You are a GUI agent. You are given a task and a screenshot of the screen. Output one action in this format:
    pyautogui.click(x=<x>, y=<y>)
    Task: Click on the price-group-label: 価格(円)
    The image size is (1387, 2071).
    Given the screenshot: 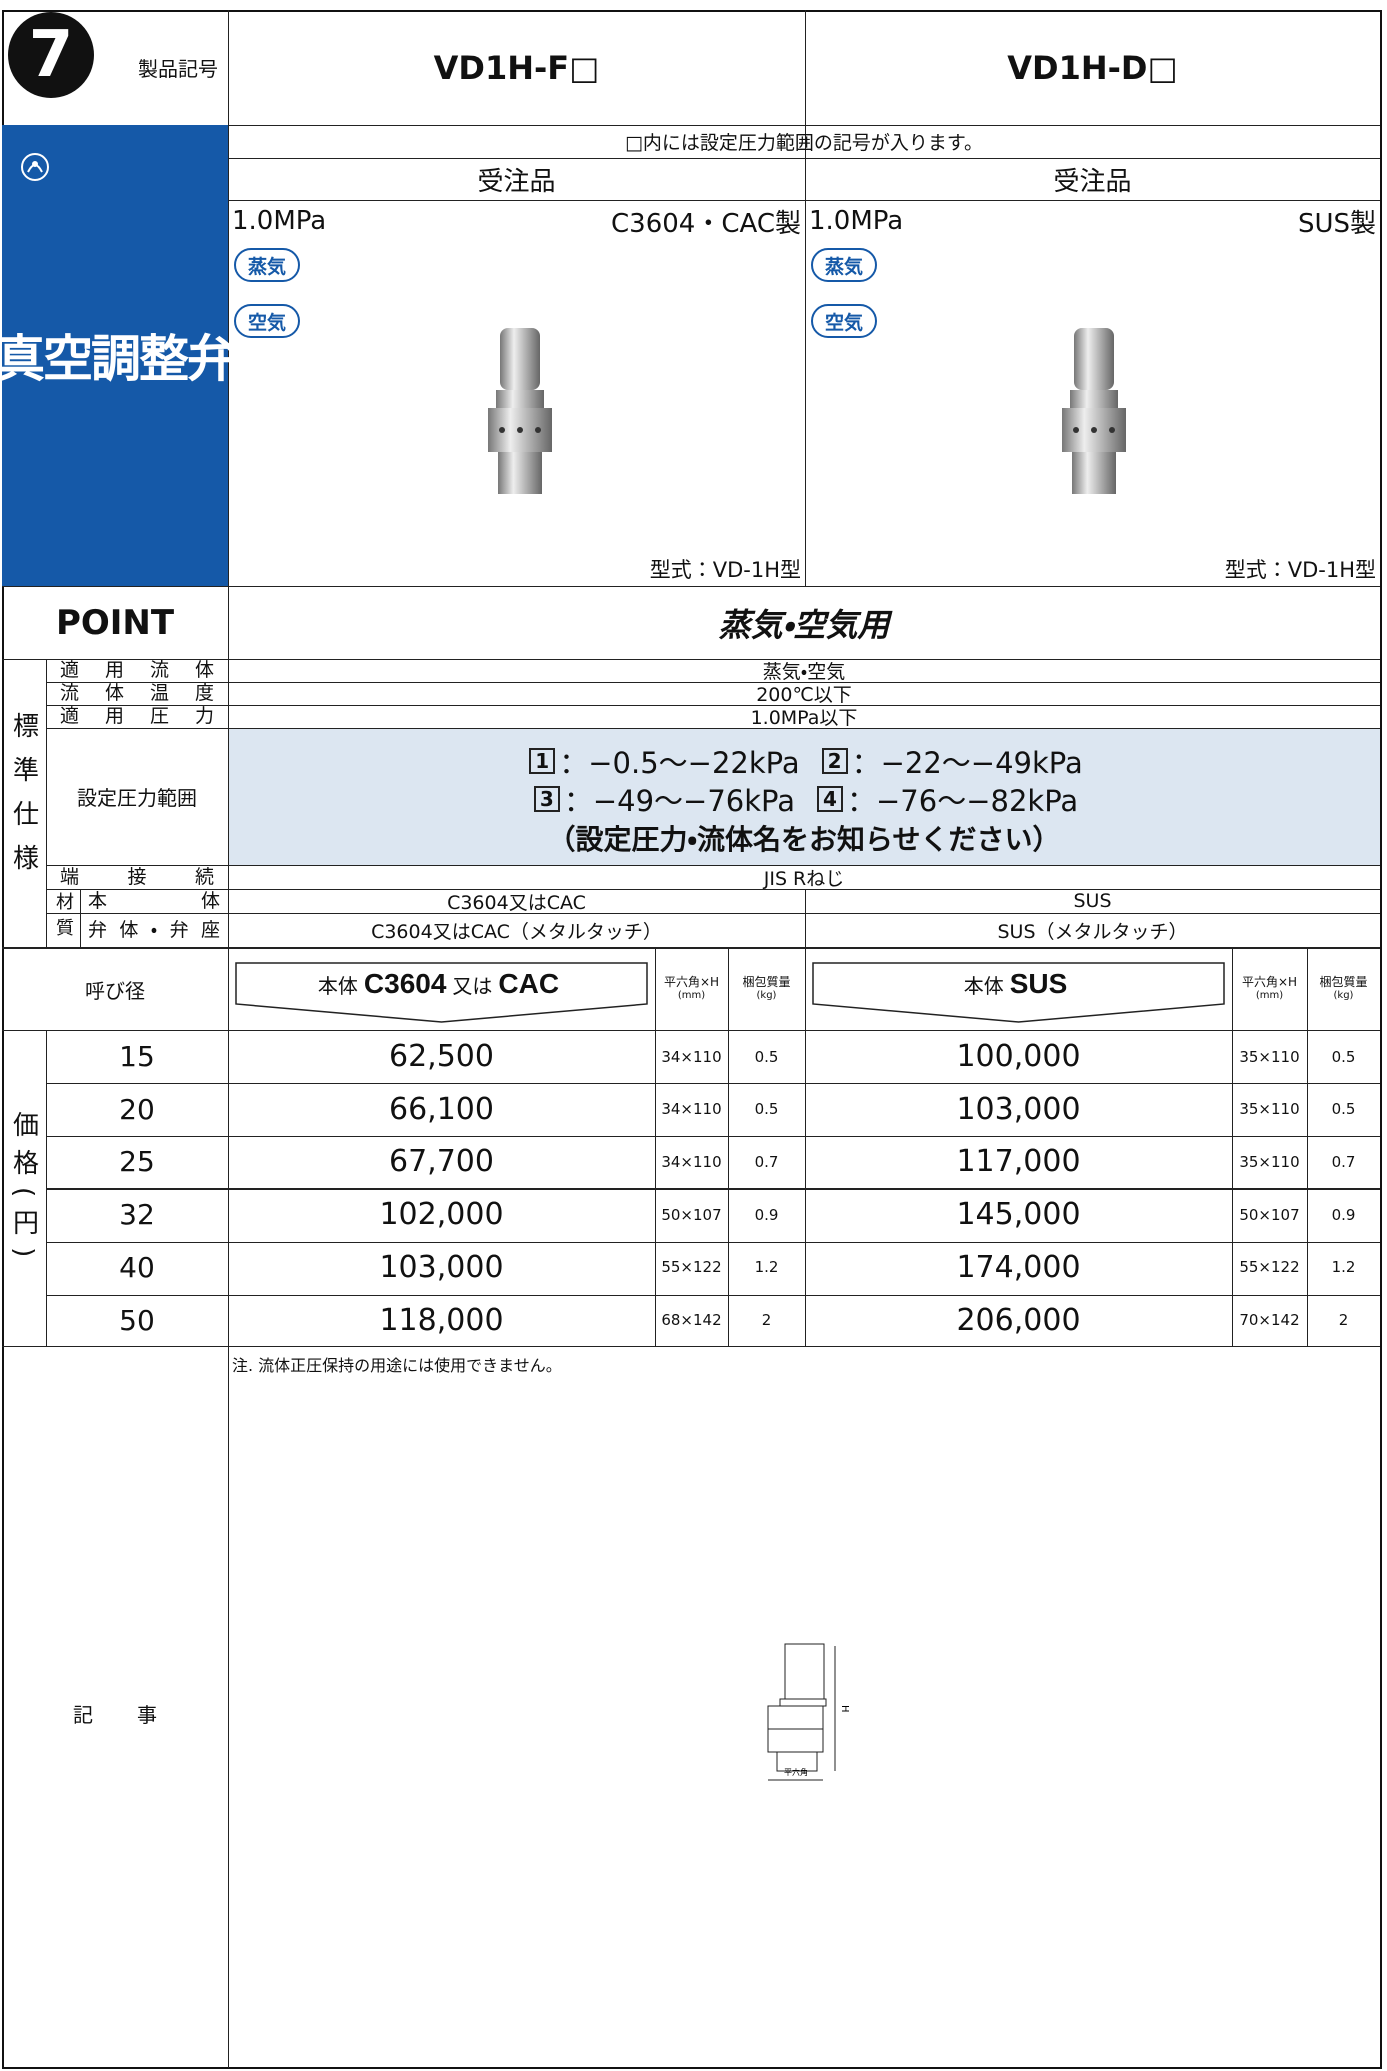 What is the action you would take?
    pyautogui.click(x=23, y=1190)
    